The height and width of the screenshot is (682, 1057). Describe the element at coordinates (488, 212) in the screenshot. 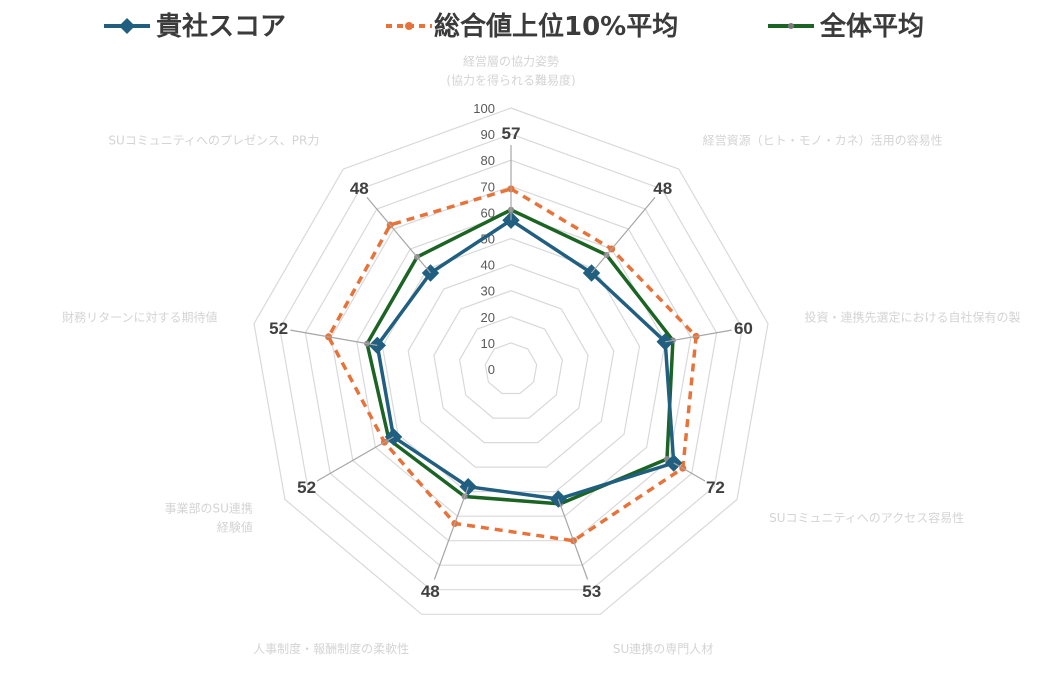

I see `tick-label: 60` at that location.